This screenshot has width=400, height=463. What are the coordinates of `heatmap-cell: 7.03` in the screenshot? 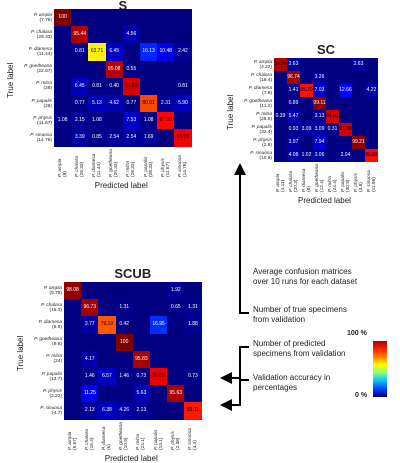 It's located at (319, 90).